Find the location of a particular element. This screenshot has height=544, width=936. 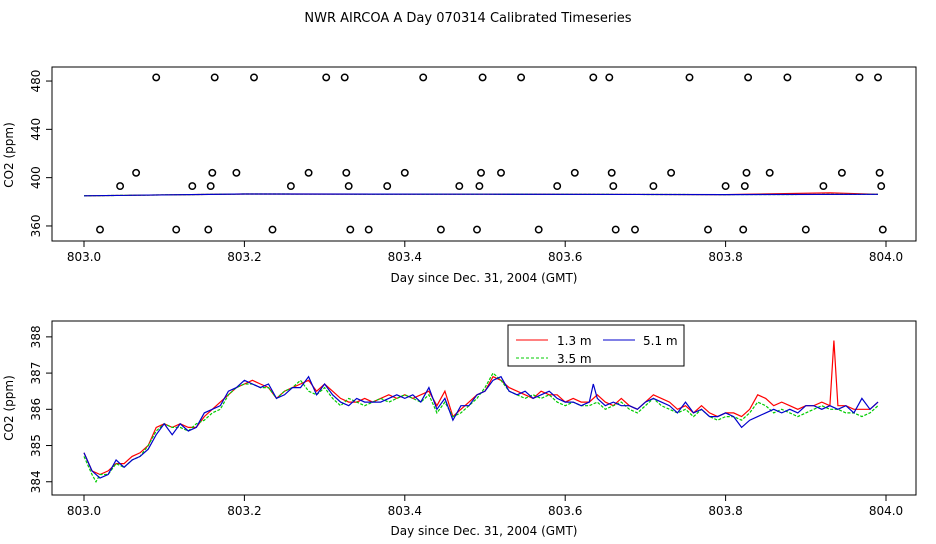

y-tick-label-0-3: 480 is located at coordinates (36, 81).